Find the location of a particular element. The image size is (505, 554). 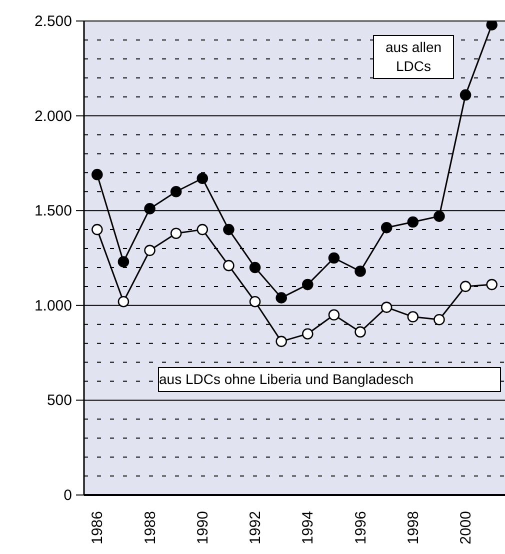

x-tick-label: 1986 is located at coordinates (97, 527).